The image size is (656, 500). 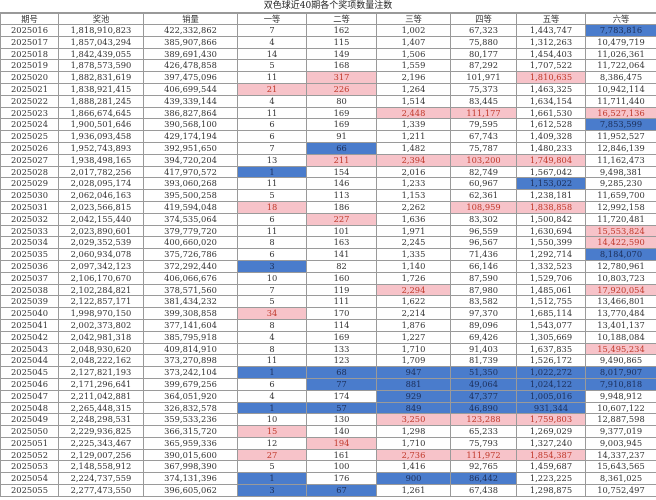 What do you see at coordinates (101, 148) in the screenshot?
I see `cell-prize-pool: 1,952,743,893` at bounding box center [101, 148].